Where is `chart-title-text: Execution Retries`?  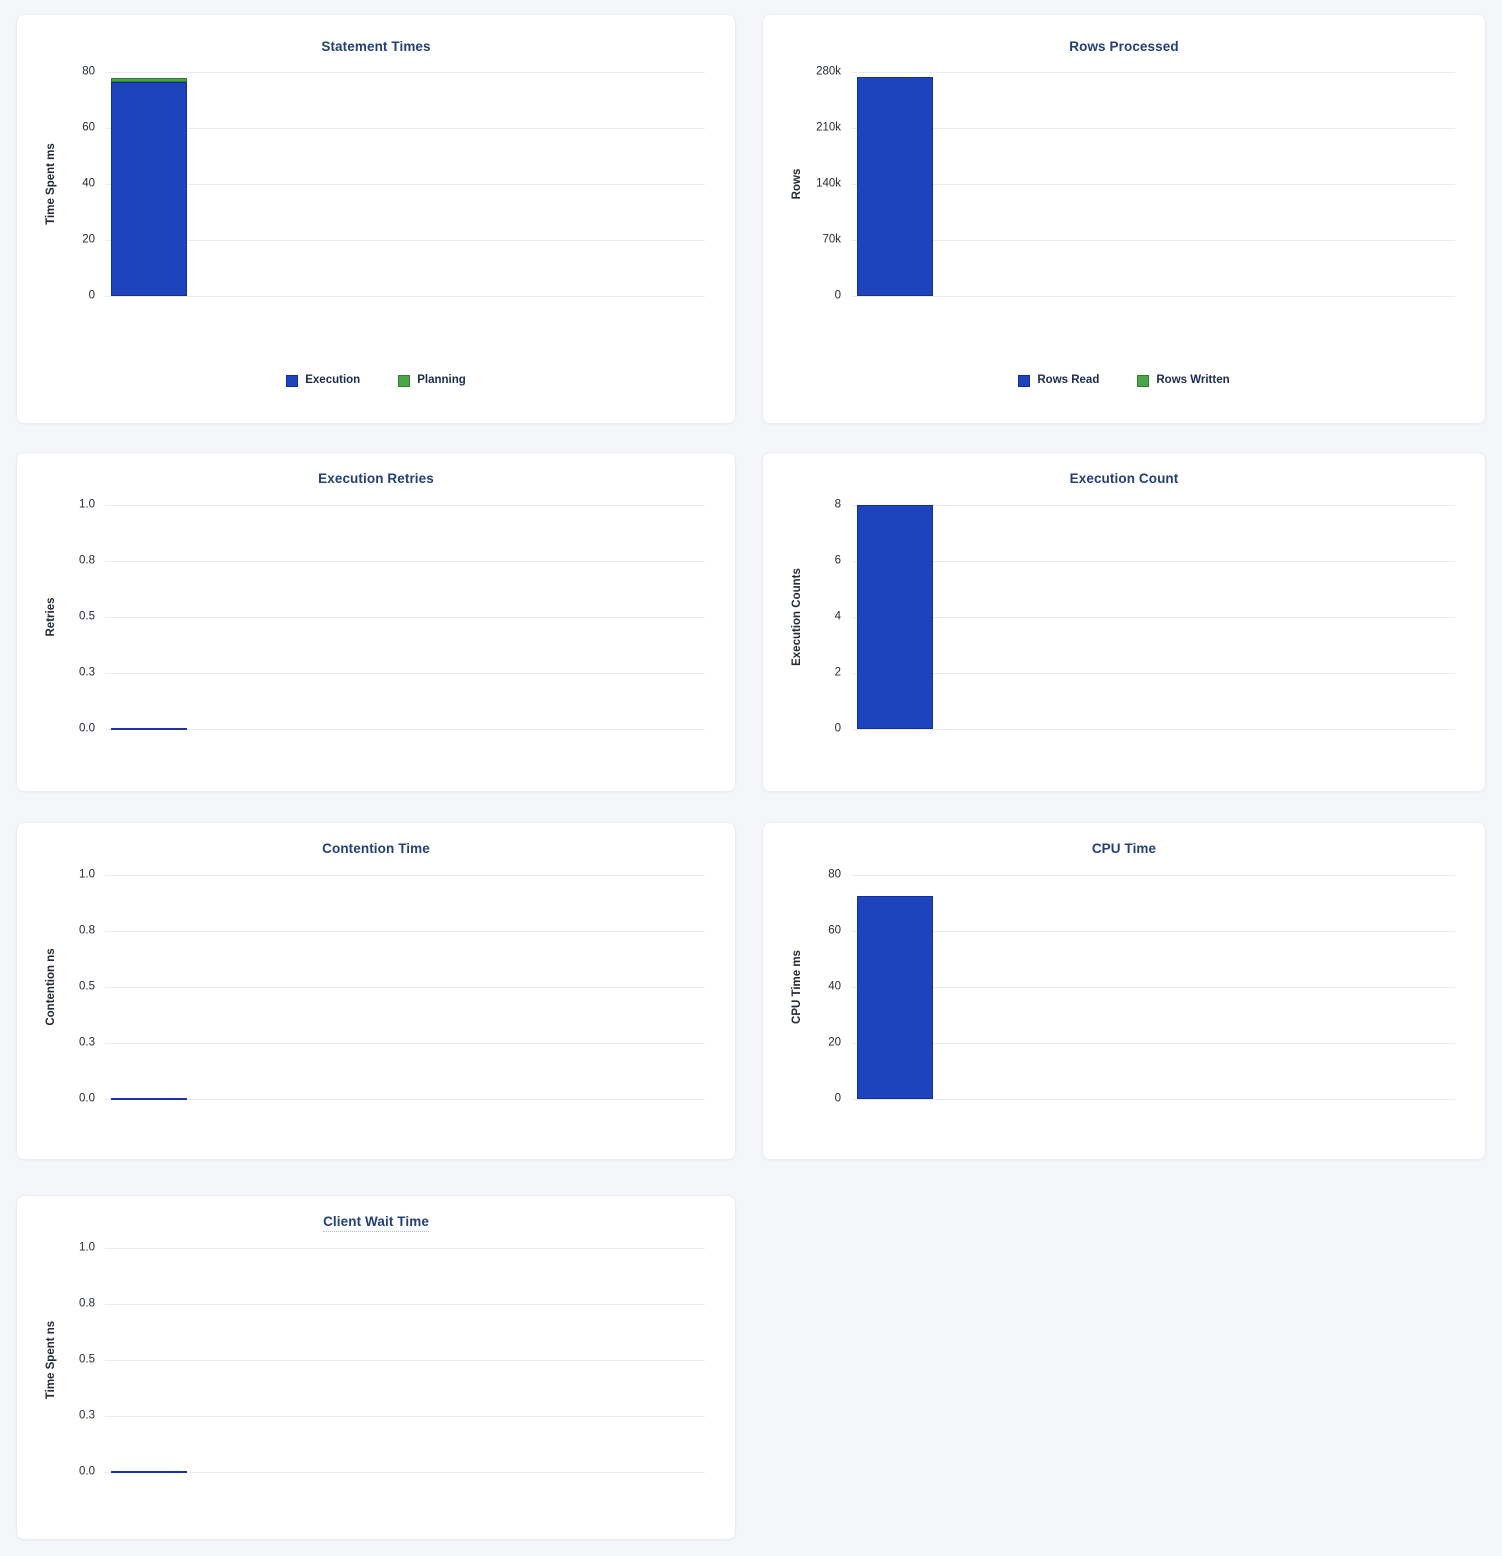
chart-title-text: Execution Retries is located at coordinates (376, 478).